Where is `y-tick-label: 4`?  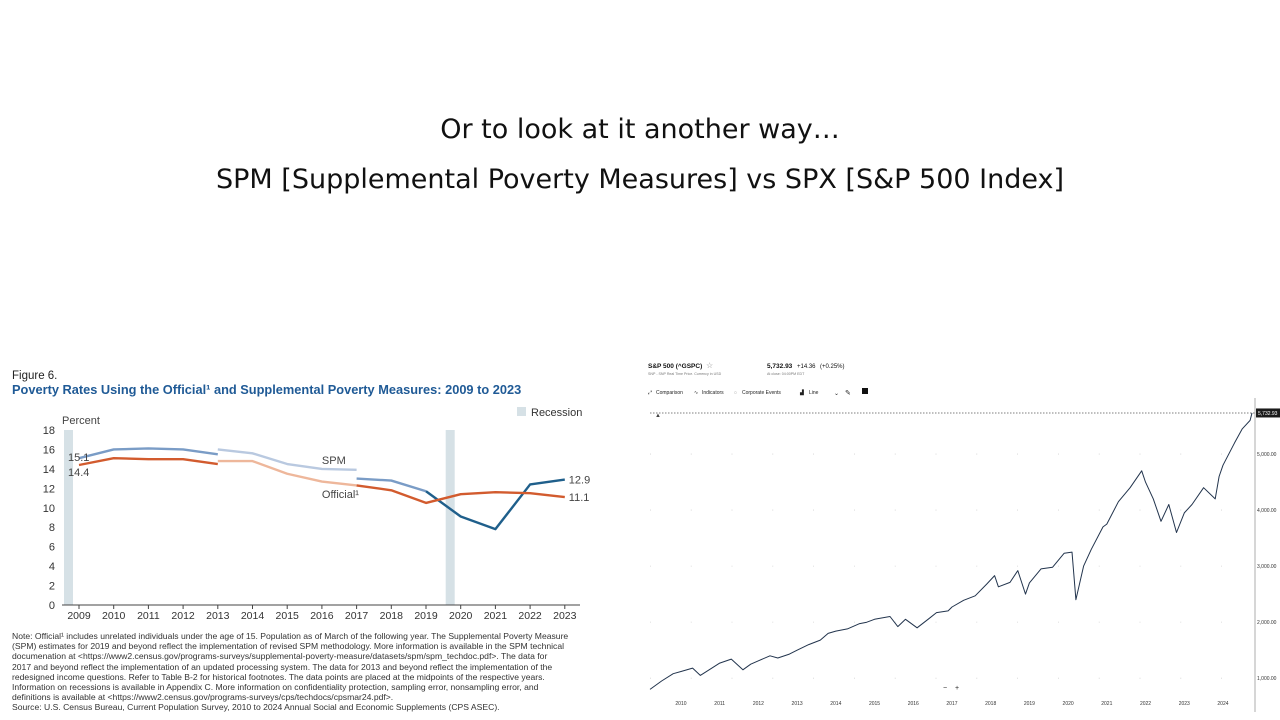
y-tick-label: 4 is located at coordinates (52, 567).